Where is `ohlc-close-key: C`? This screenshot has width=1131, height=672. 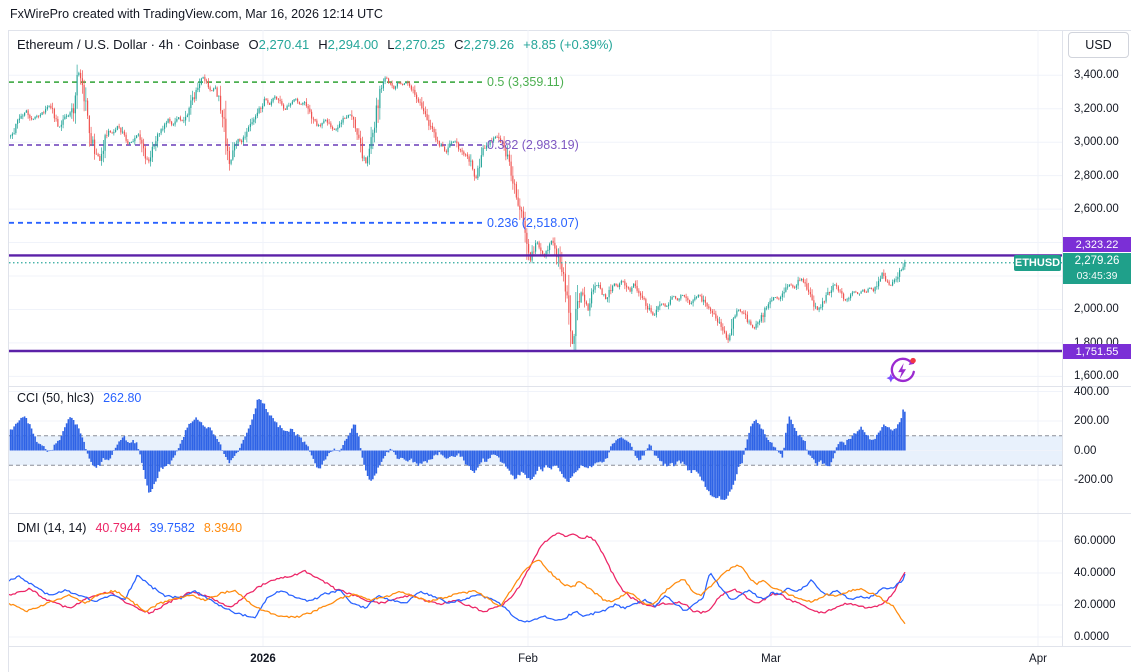 ohlc-close-key: C is located at coordinates (459, 44).